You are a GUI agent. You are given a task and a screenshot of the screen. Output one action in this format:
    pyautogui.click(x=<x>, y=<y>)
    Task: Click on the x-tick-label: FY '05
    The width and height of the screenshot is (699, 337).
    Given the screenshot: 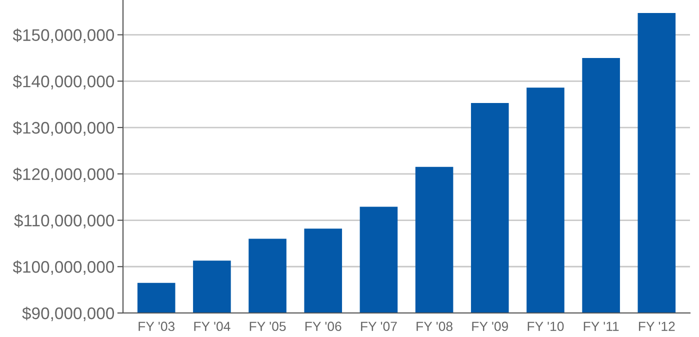 What is the action you would take?
    pyautogui.click(x=268, y=327)
    